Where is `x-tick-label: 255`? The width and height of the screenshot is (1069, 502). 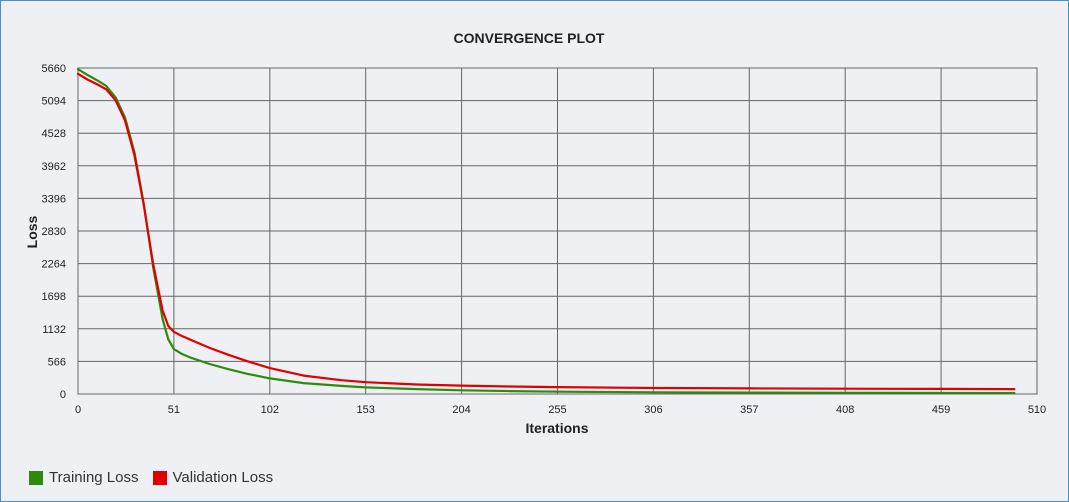
x-tick-label: 255 is located at coordinates (557, 410).